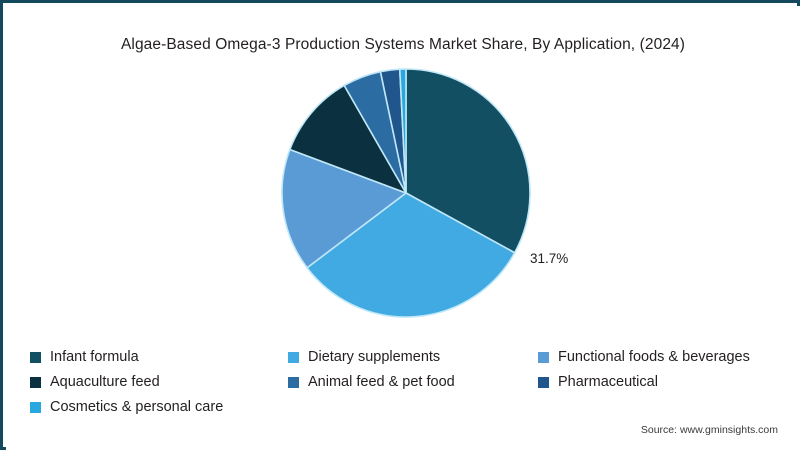 The image size is (800, 450). Describe the element at coordinates (94, 357) in the screenshot. I see `legend-item-label: Infant formula` at that location.